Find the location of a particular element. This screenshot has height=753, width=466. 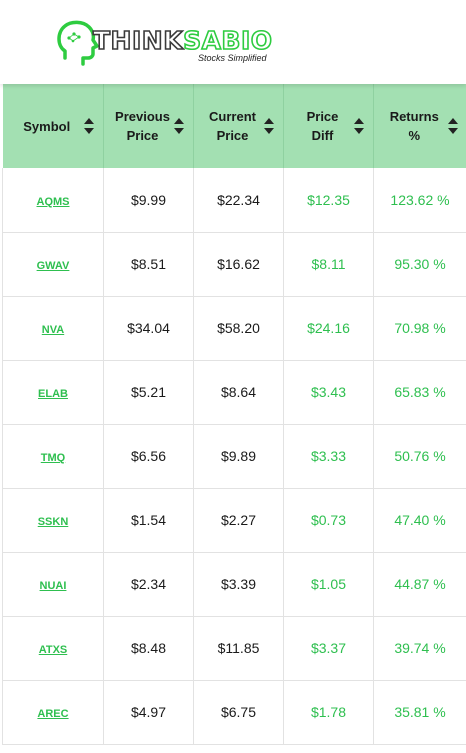

price-diff-cell: $3.43 is located at coordinates (328, 392).